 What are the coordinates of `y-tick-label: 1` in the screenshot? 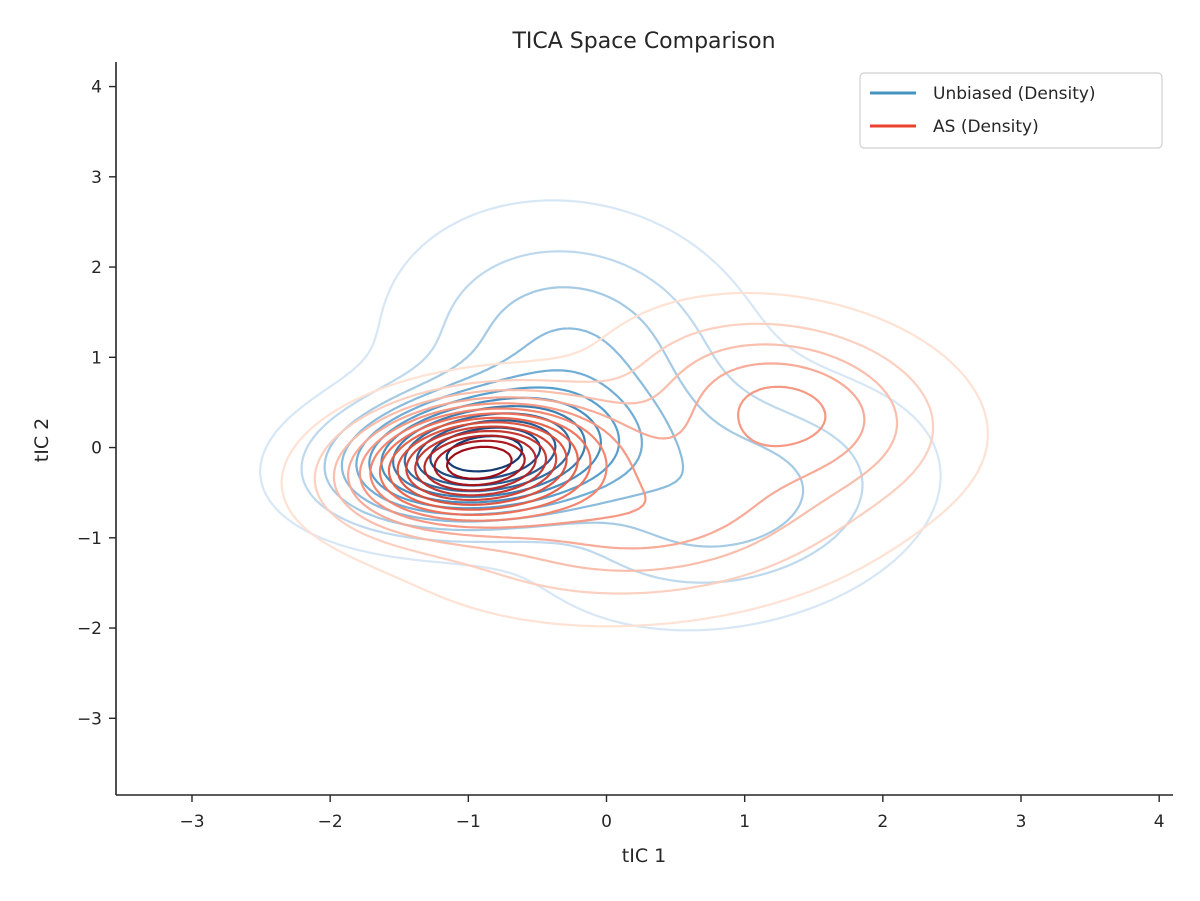 It's located at (96, 358).